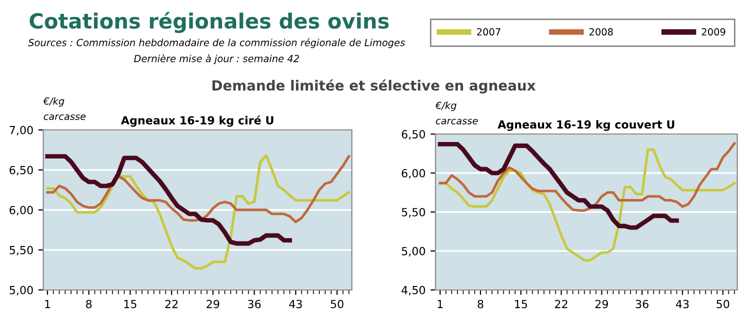 The height and width of the screenshot is (320, 747). What do you see at coordinates (374, 86) in the screenshot?
I see `text: Demande limitée et sélective en agneaux` at bounding box center [374, 86].